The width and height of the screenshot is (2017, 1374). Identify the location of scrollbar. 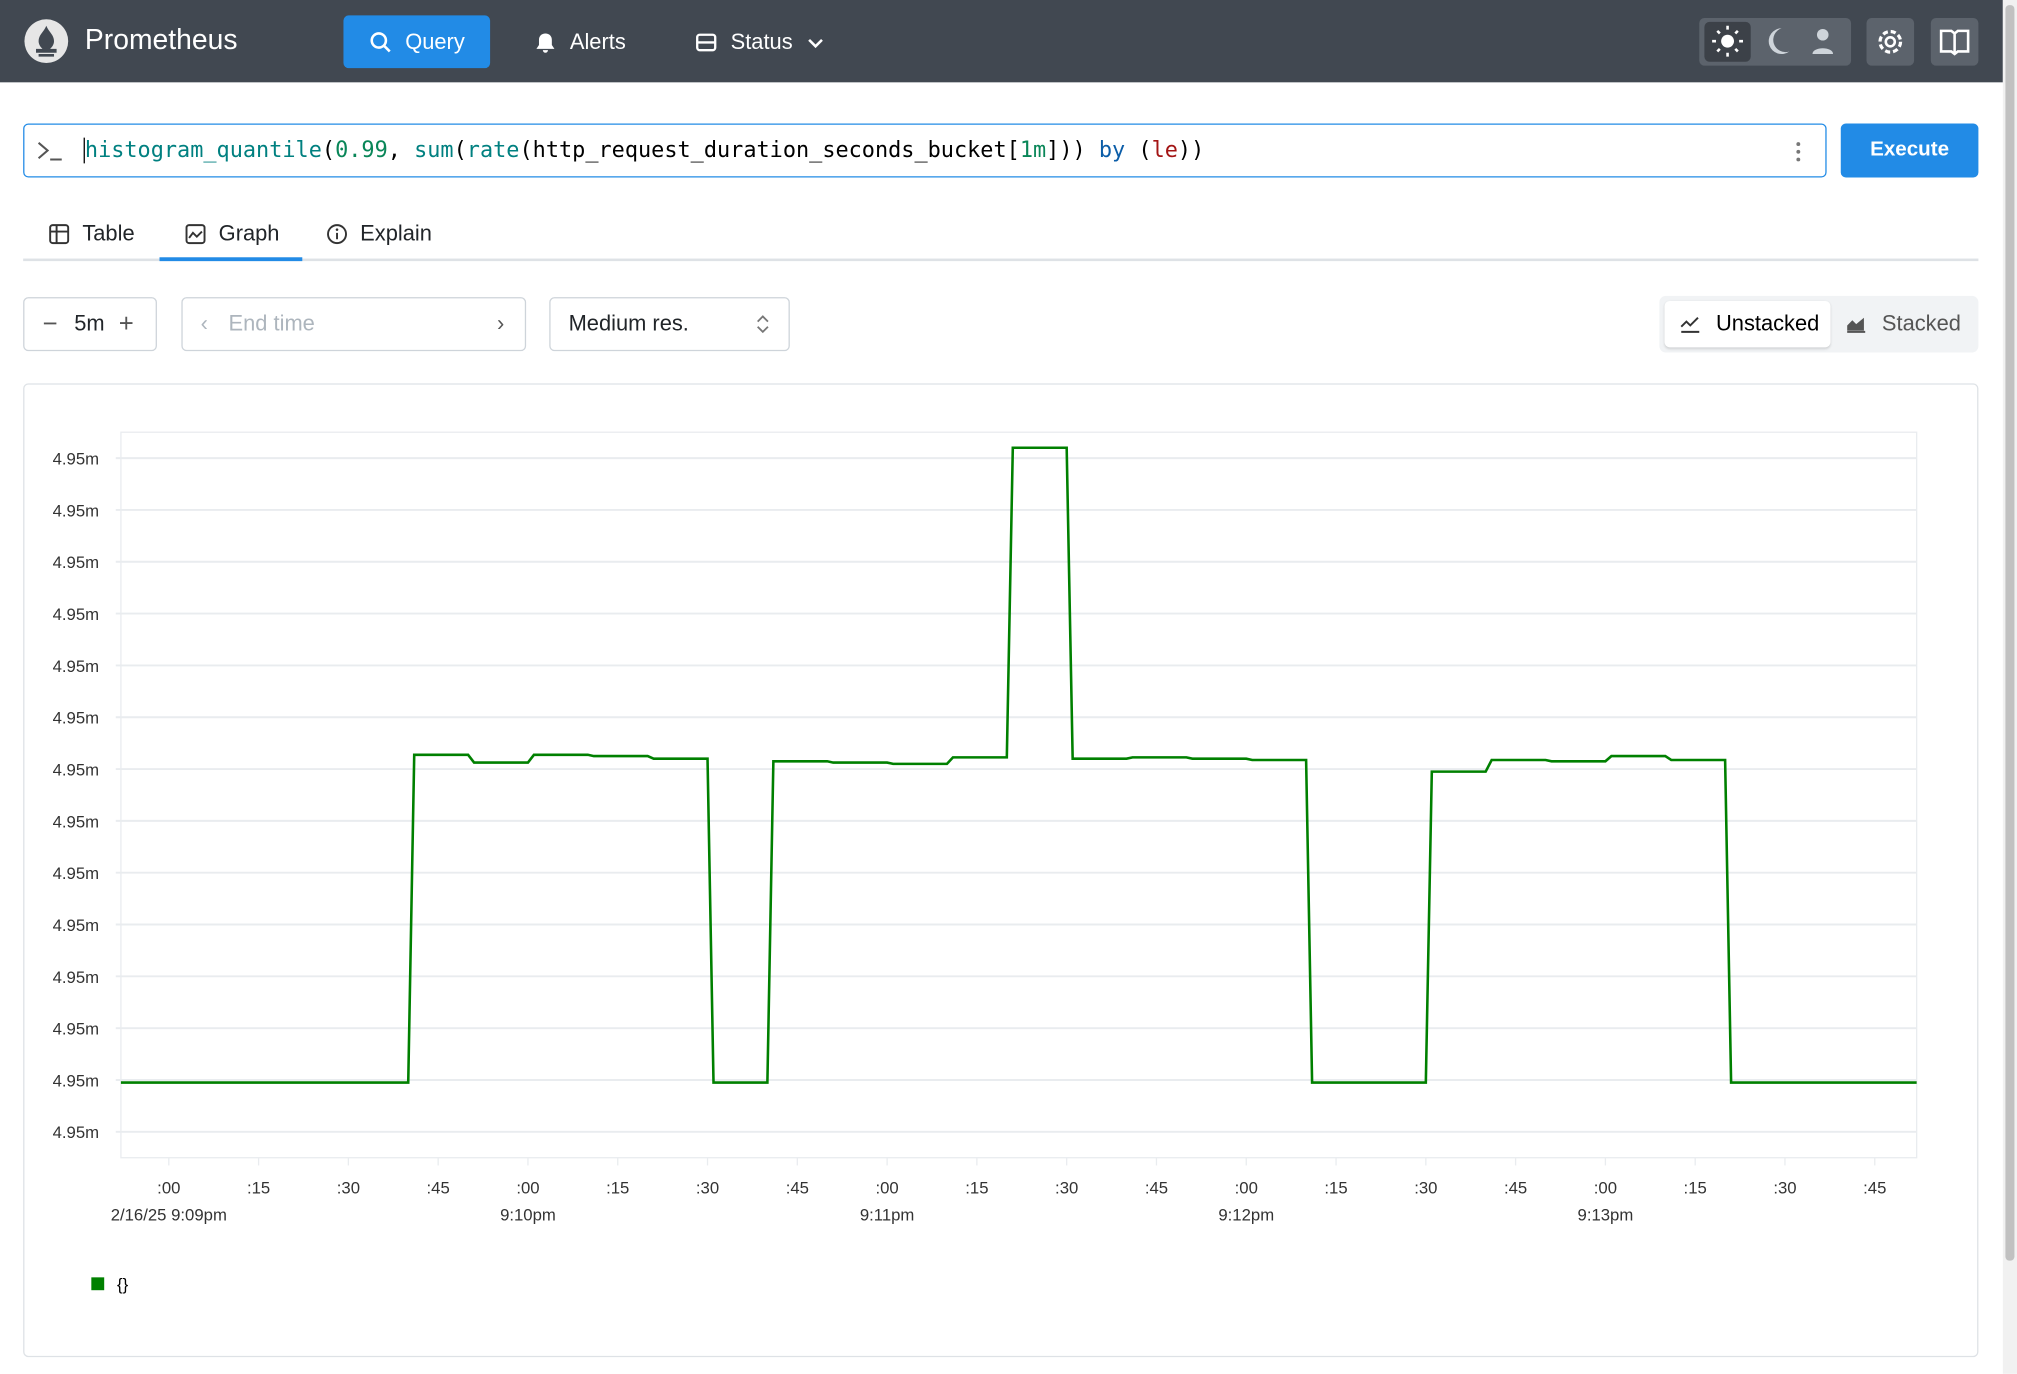
(2009, 687).